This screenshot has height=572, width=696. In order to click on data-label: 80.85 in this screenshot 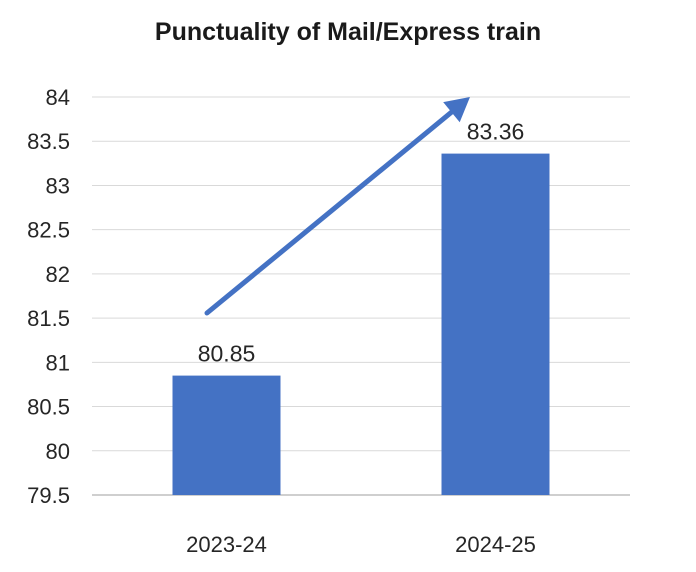, I will do `click(227, 354)`.